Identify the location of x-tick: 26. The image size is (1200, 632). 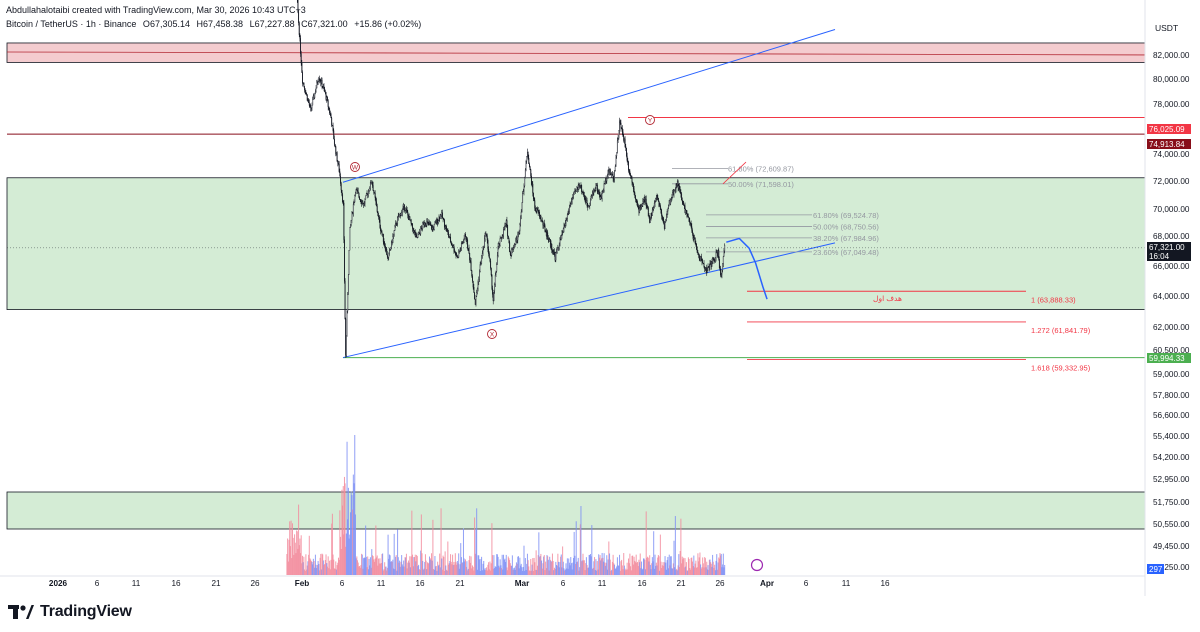
(720, 583).